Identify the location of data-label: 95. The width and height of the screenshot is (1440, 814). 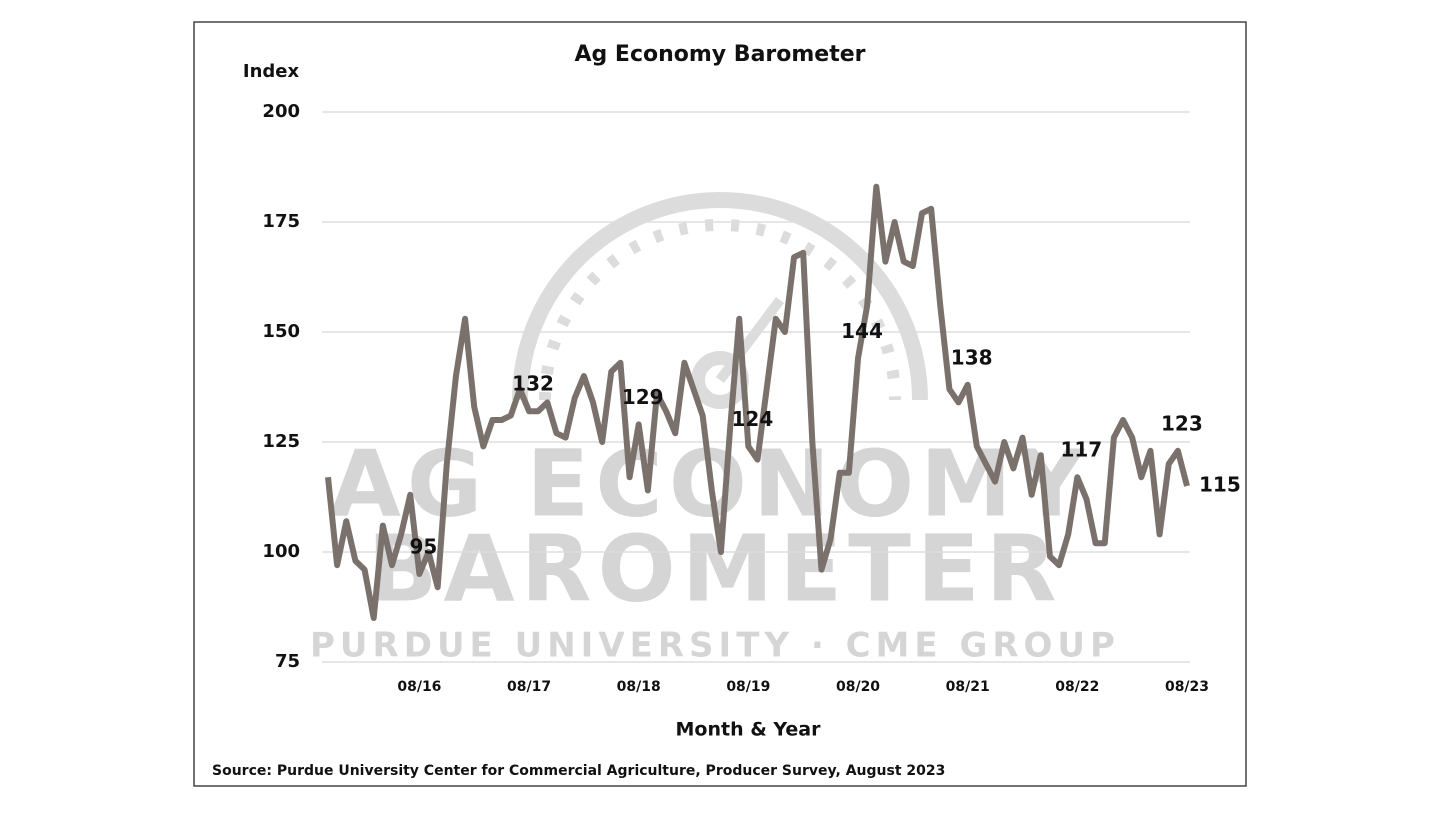
(423, 547).